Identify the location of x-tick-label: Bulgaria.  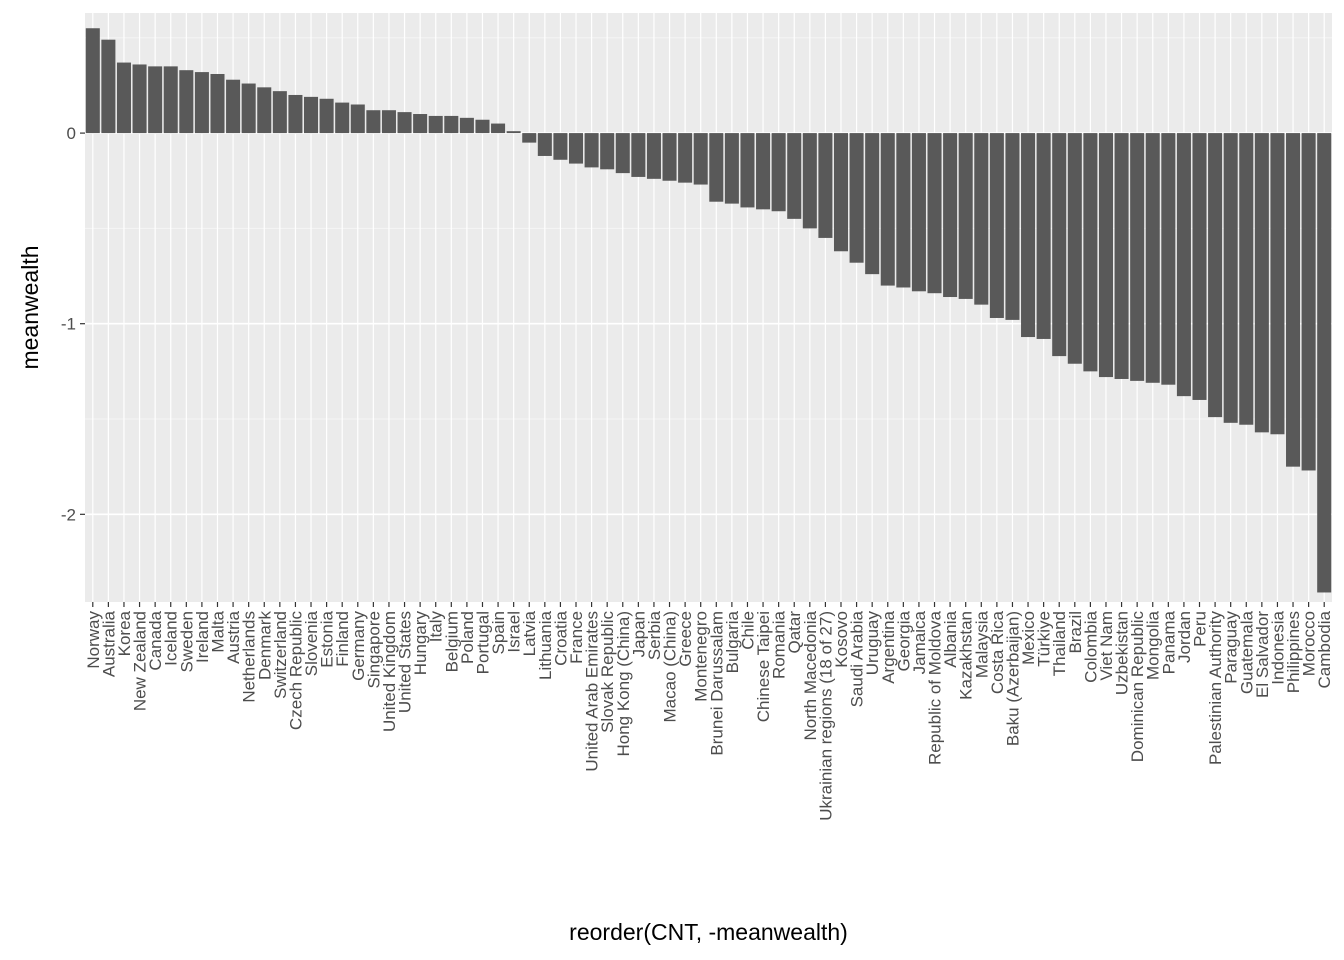
(732, 641).